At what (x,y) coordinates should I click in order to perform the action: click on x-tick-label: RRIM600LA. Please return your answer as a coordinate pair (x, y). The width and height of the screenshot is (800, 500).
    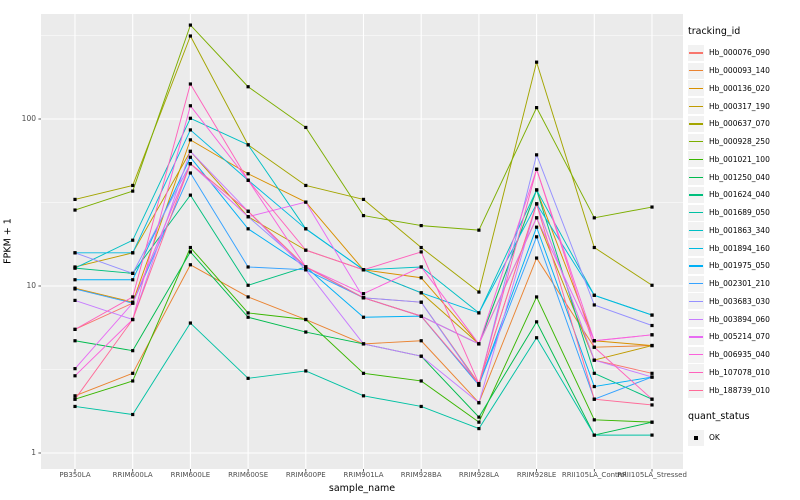
    Looking at the image, I should click on (132, 475).